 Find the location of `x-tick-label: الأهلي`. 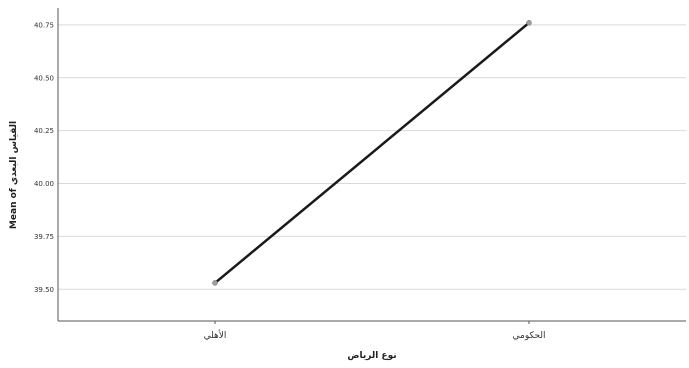

x-tick-label: الأهلي is located at coordinates (215, 335).